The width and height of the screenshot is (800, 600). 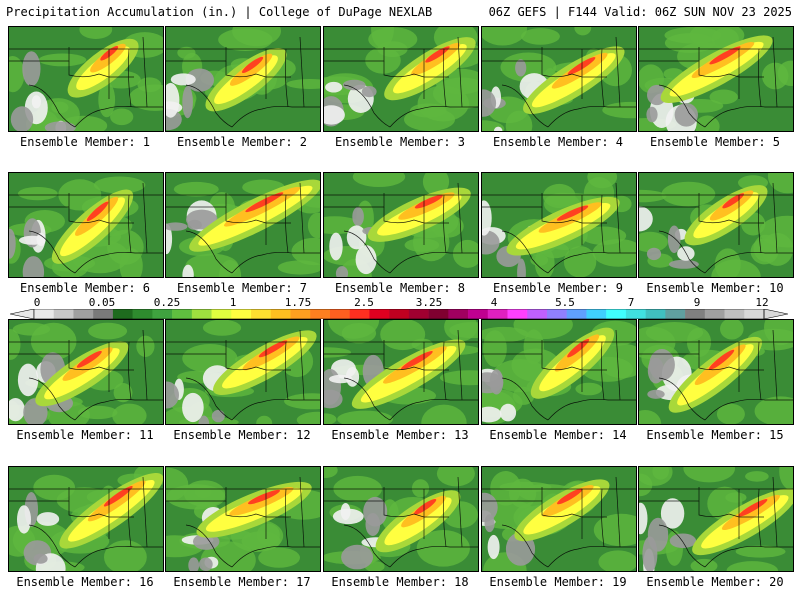 I want to click on colorbar-tick-label: 9, so click(x=697, y=302).